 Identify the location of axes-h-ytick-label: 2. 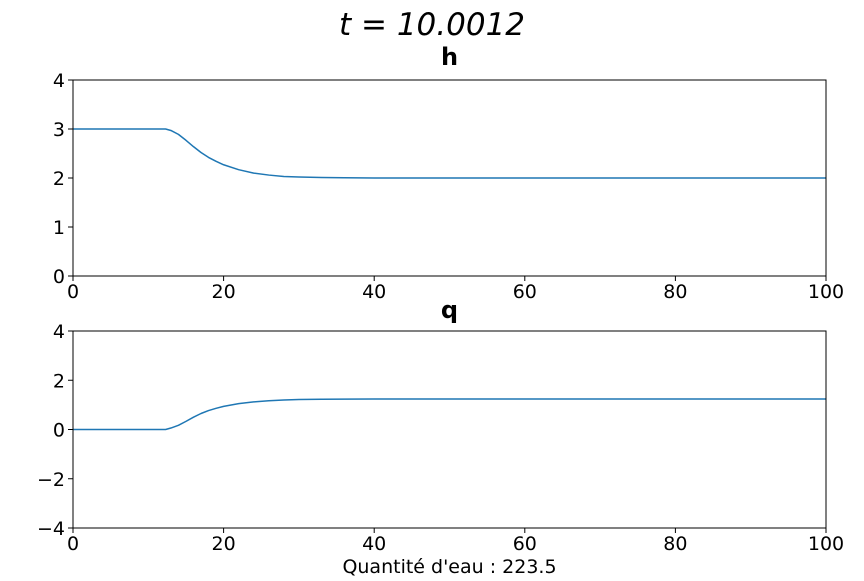
(59, 179).